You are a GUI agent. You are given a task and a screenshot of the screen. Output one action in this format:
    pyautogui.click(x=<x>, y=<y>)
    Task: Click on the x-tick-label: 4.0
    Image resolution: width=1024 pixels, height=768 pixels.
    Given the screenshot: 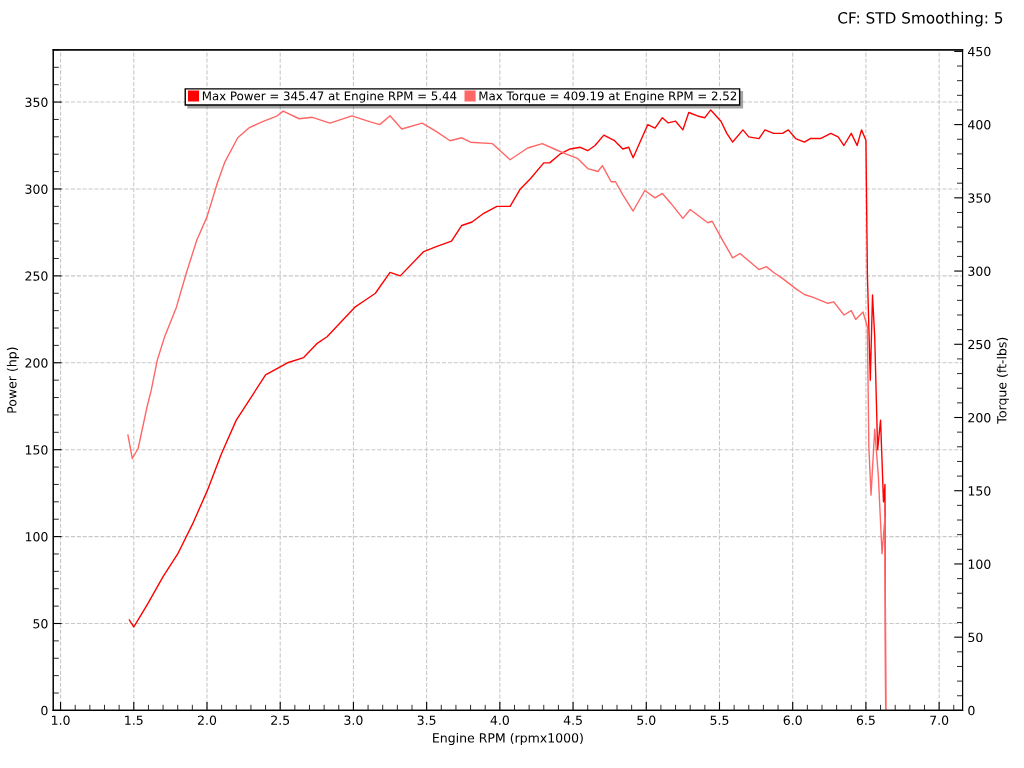 What is the action you would take?
    pyautogui.click(x=499, y=720)
    